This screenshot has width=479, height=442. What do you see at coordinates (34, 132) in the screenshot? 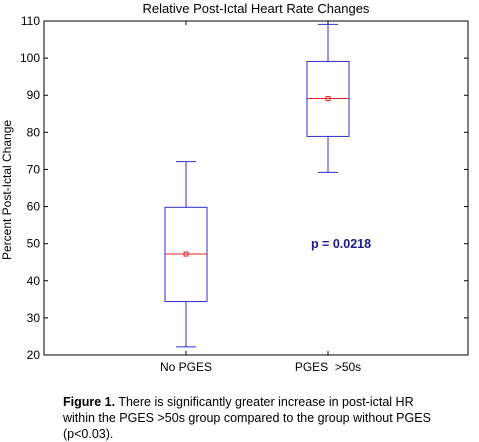
I see `y-tick-label: 80` at bounding box center [34, 132].